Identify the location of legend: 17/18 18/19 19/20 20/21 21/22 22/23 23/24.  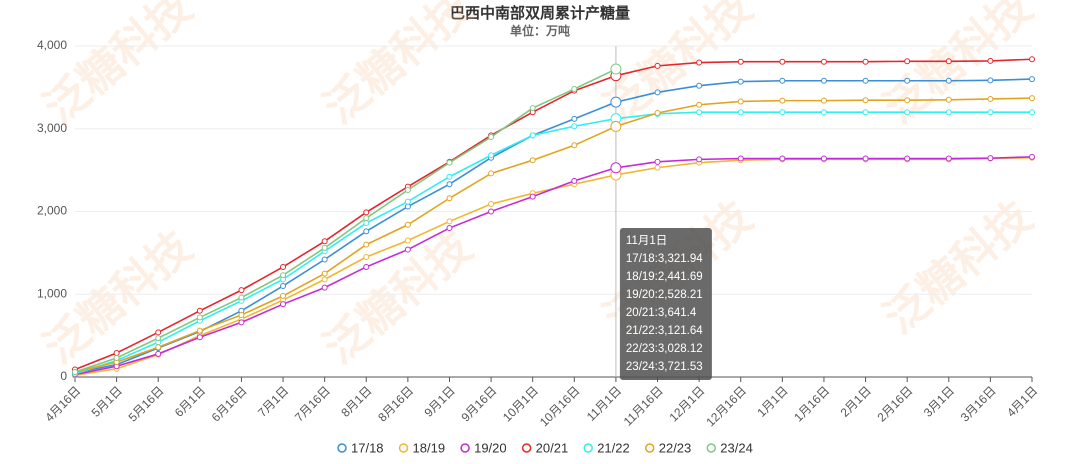
(545, 447).